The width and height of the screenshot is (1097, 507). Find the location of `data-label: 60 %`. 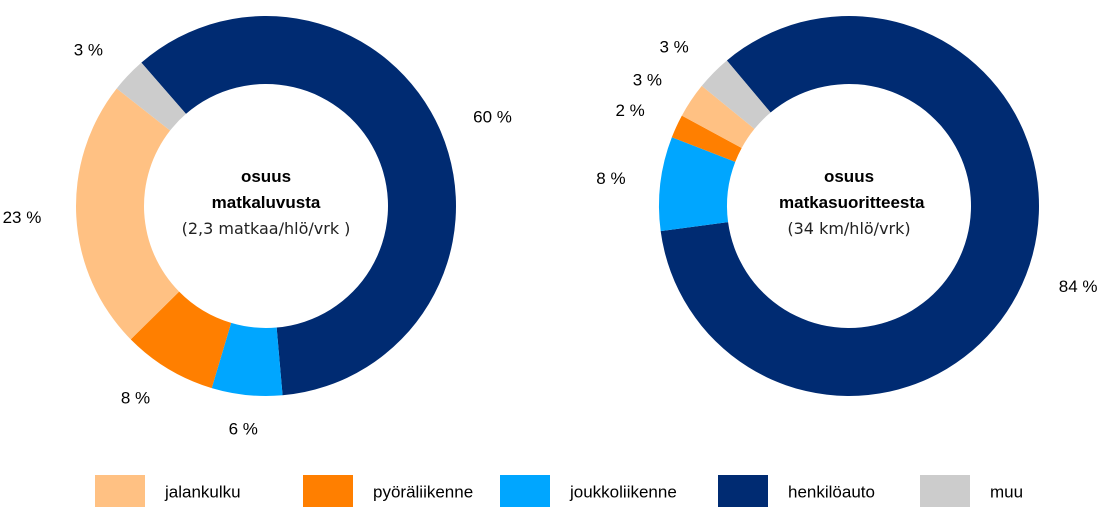

data-label: 60 % is located at coordinates (492, 117).